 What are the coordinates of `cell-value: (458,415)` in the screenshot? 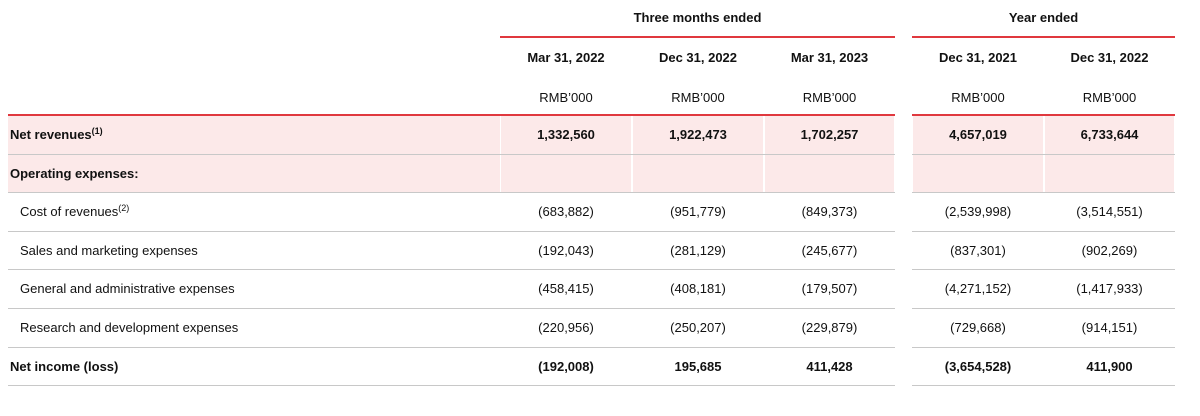 It's located at (566, 289).